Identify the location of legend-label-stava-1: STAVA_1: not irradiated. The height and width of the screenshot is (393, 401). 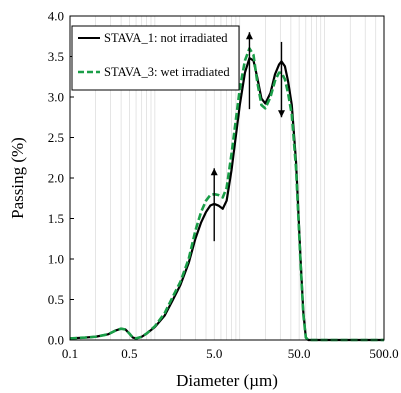
(166, 38).